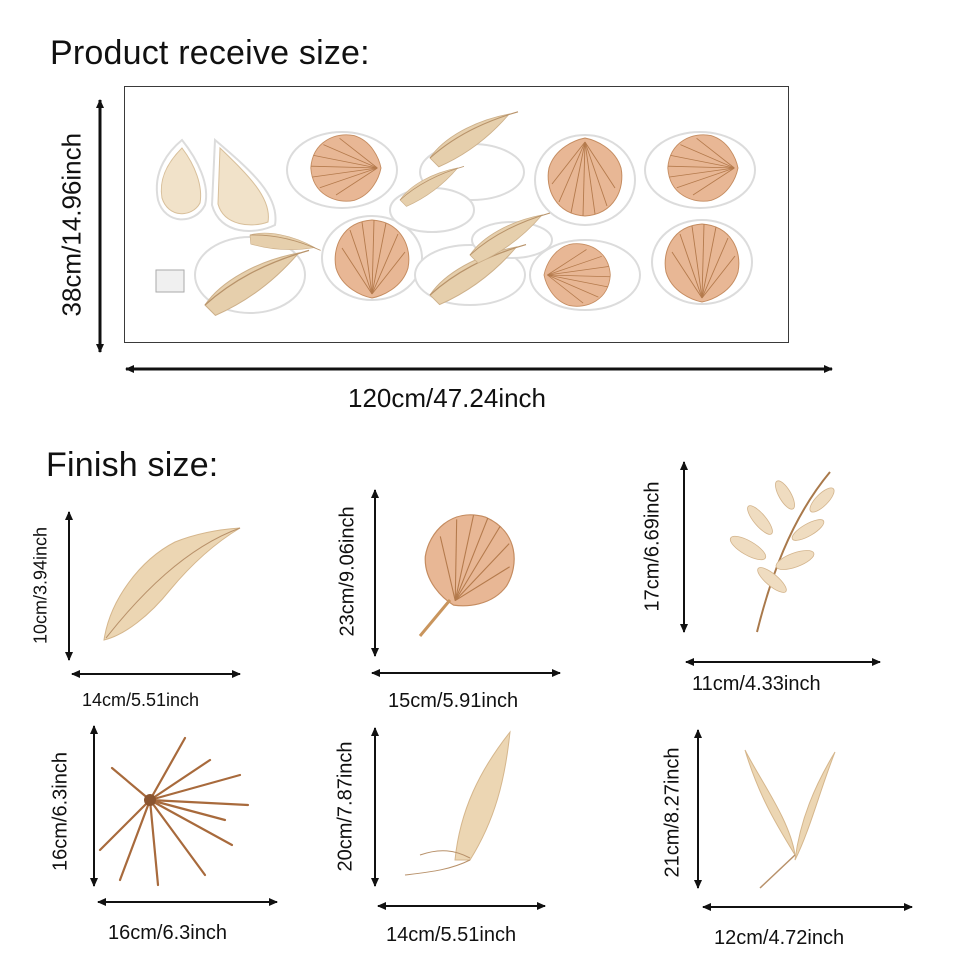  Describe the element at coordinates (172, 584) in the screenshot. I see `pampas-feather-illustration` at that location.